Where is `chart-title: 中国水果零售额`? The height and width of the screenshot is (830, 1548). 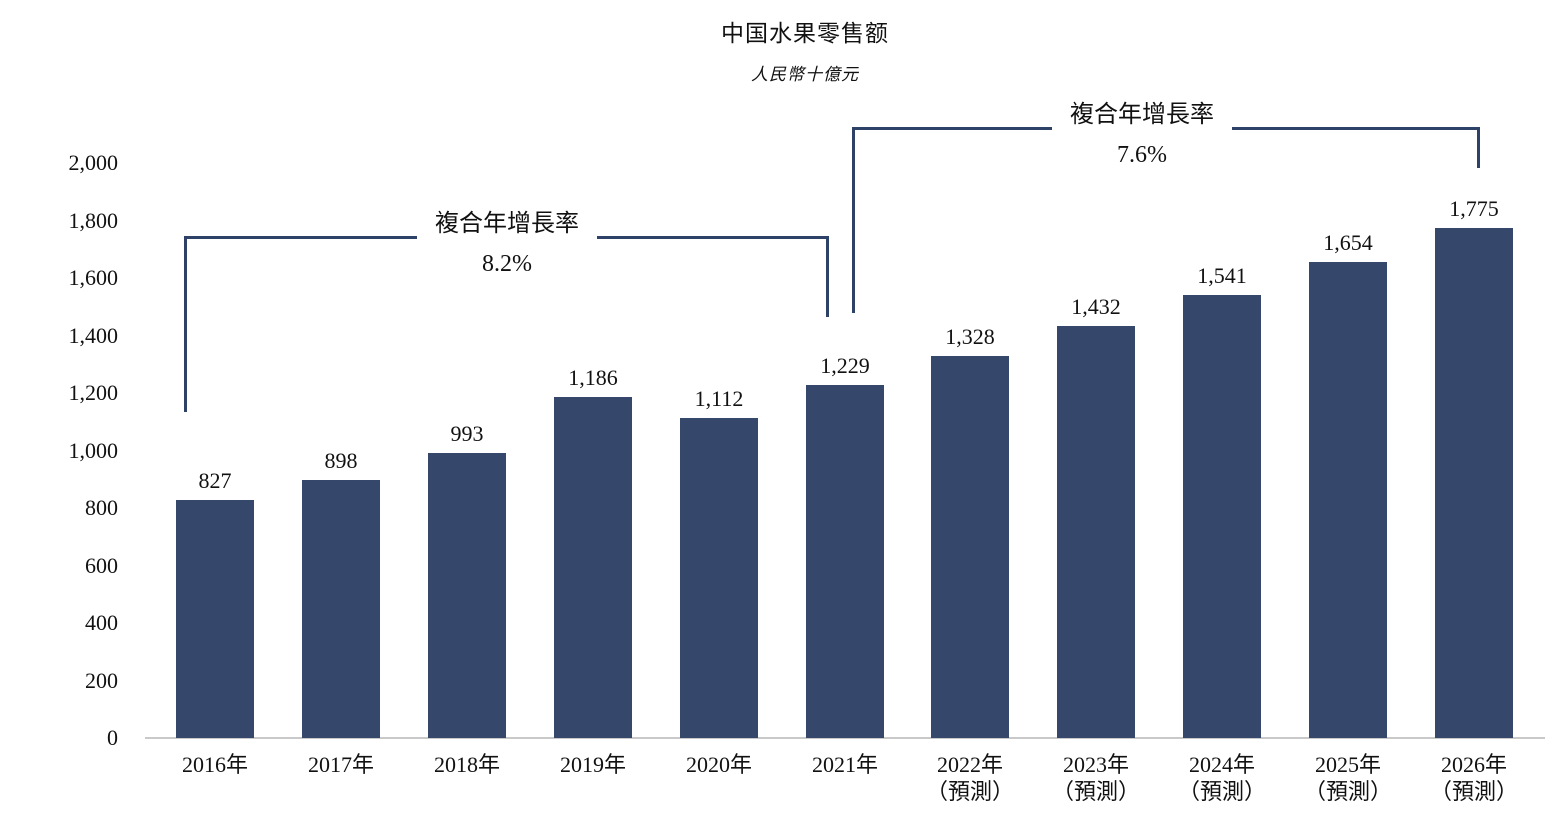
chart-title: 中国水果零售额 is located at coordinates (805, 33).